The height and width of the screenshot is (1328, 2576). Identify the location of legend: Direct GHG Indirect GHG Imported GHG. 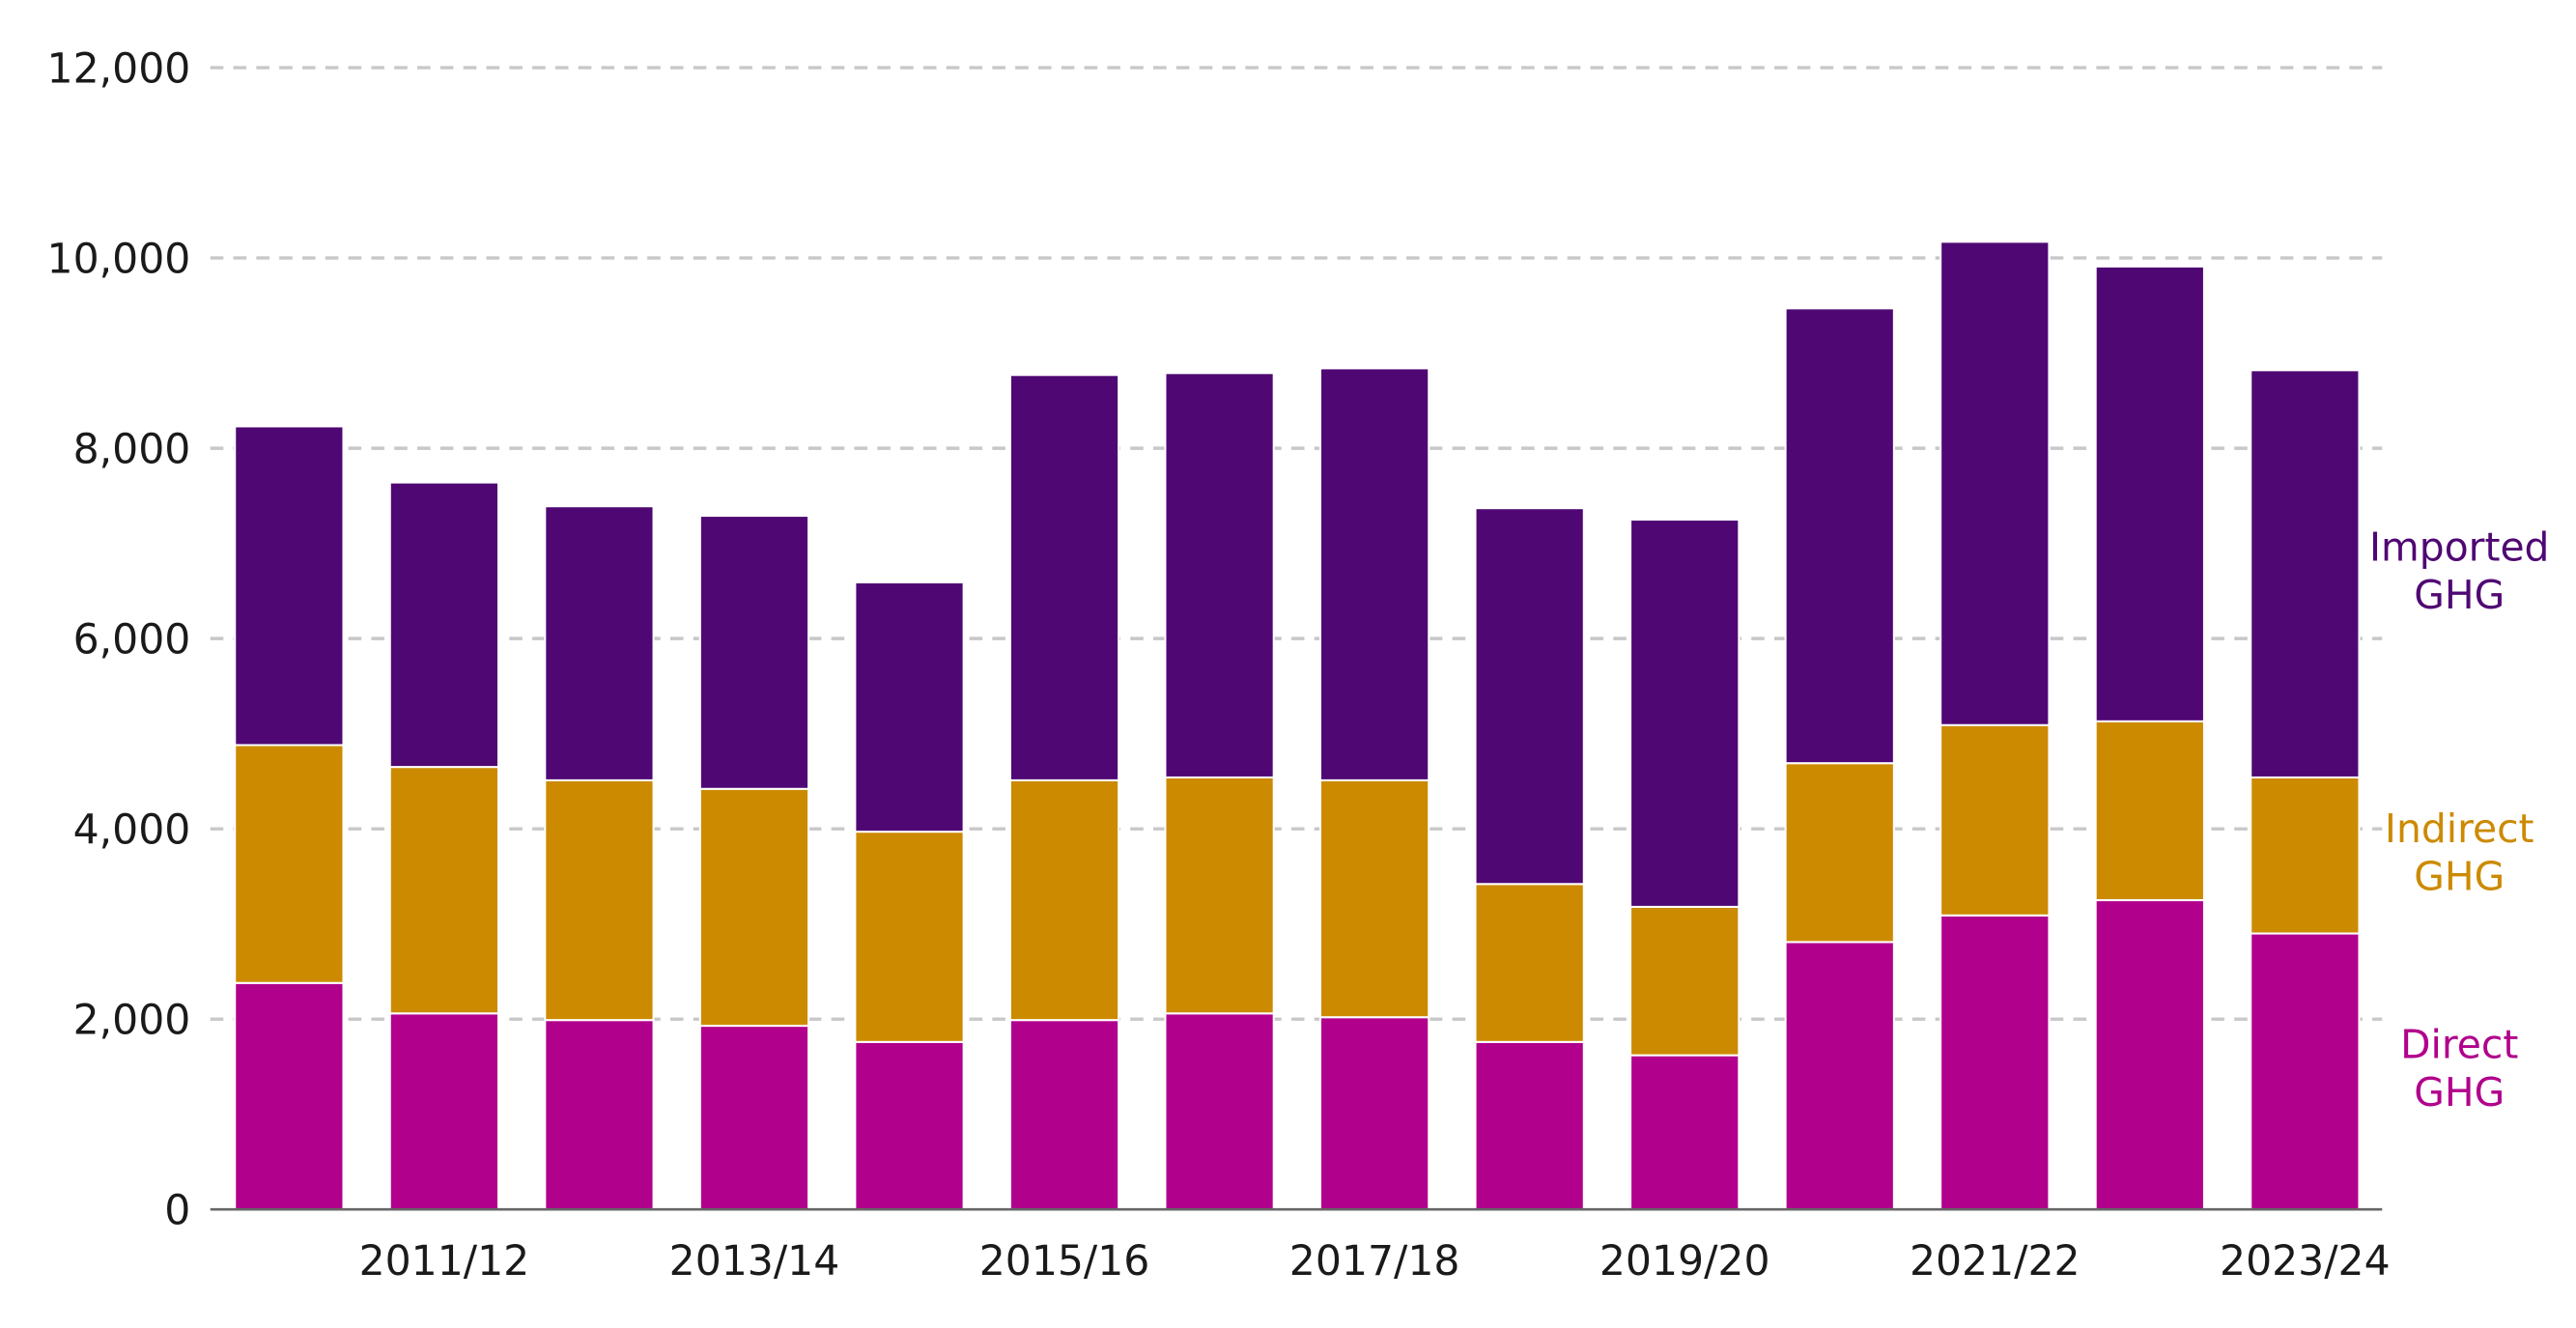
(2459, 820).